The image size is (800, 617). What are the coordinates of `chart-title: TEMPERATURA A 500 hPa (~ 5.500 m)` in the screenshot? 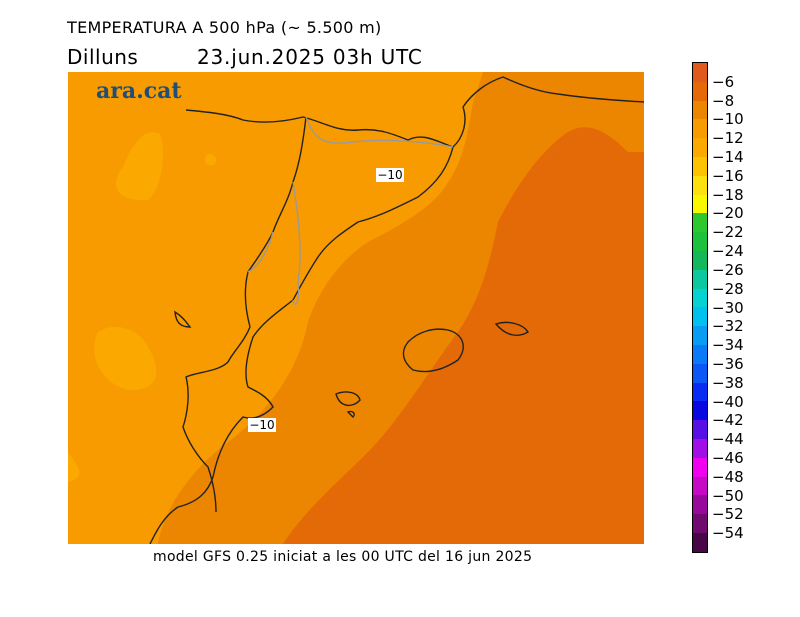 It's located at (224, 27).